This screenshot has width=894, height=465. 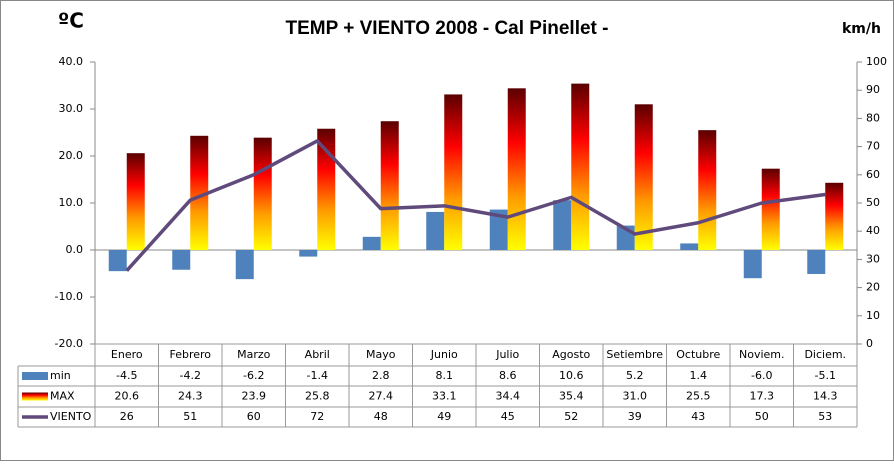 I want to click on table-value: 52, so click(x=571, y=416).